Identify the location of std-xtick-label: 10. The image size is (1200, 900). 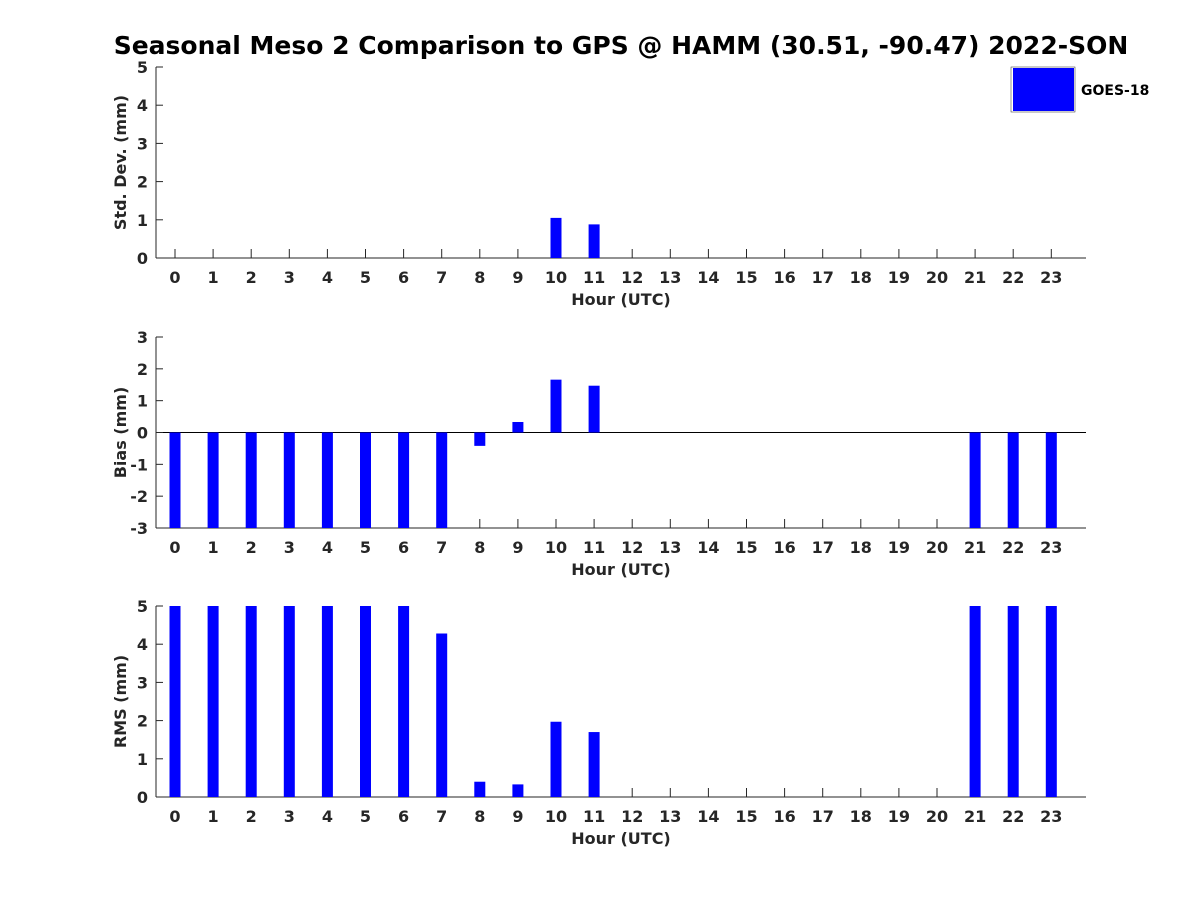
(556, 277).